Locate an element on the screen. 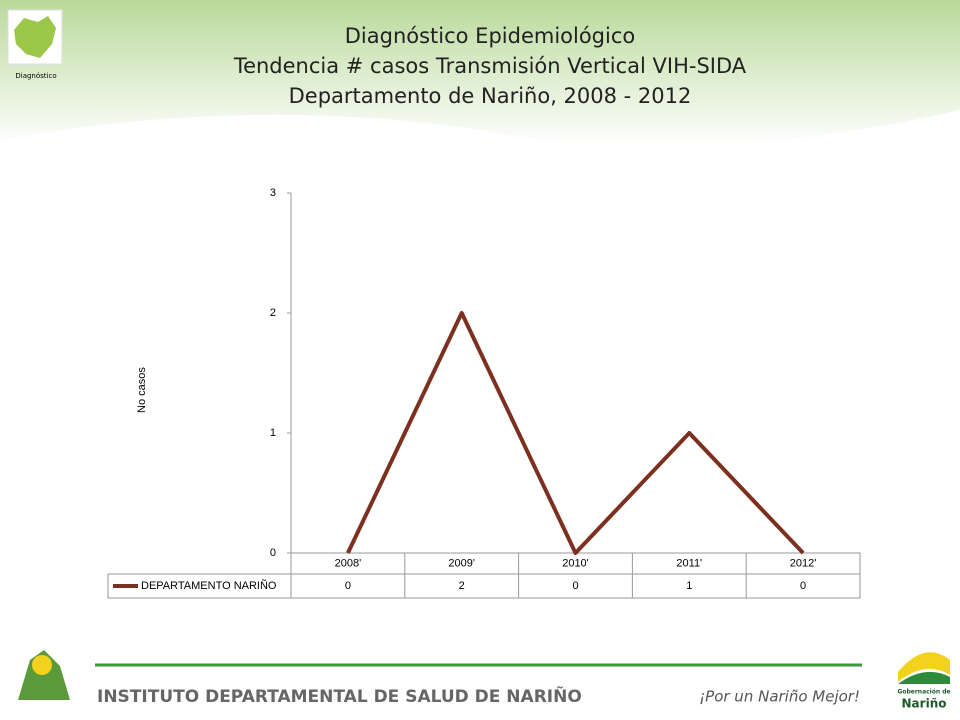 The image size is (960, 720). x-tick-label: 2009' is located at coordinates (461, 563).